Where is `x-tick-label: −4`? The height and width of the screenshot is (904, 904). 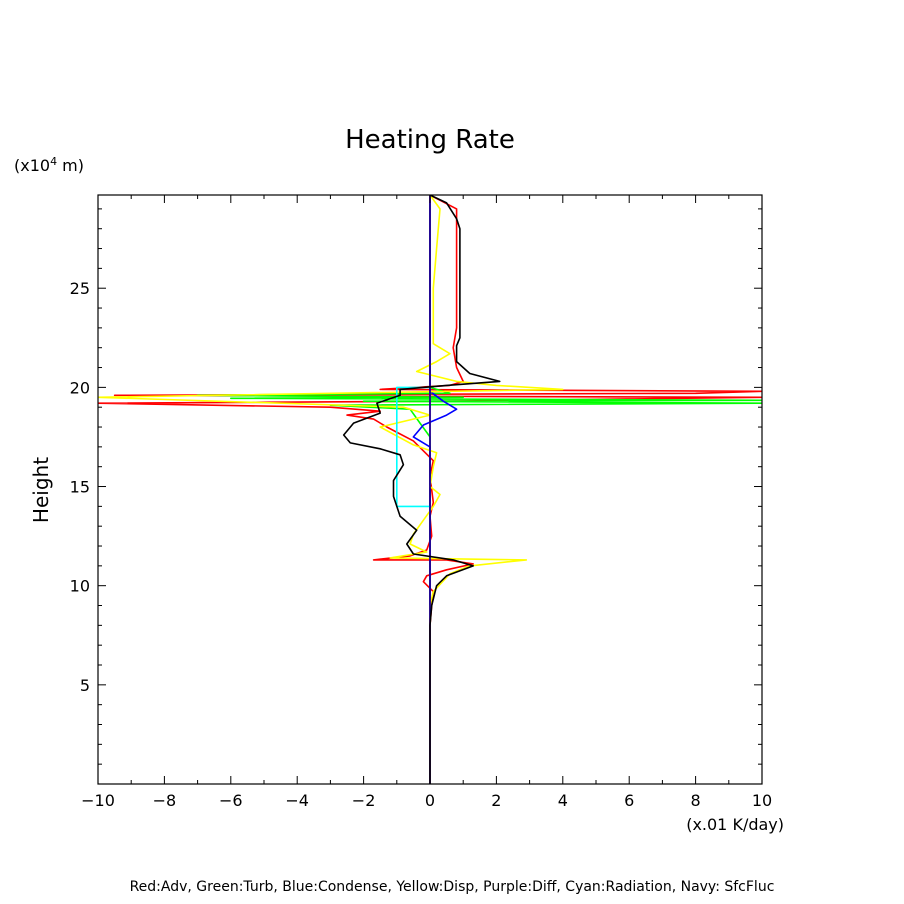
x-tick-label: −4 is located at coordinates (297, 800).